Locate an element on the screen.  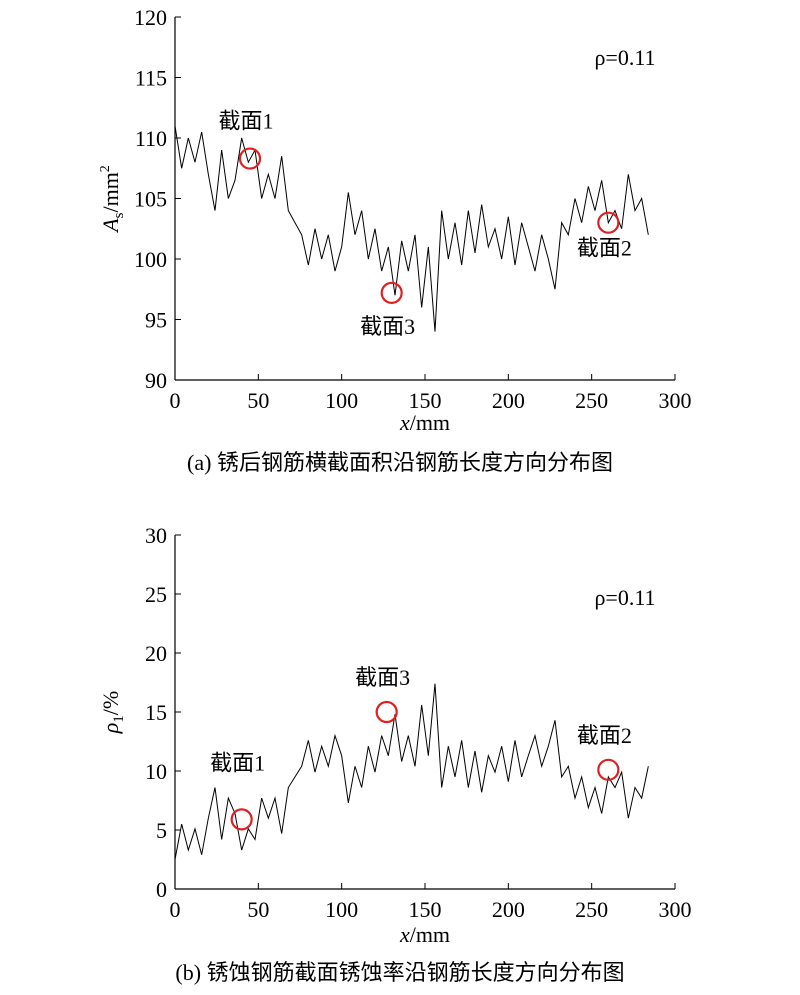
y-label-unit: /mm is located at coordinates (110, 192).